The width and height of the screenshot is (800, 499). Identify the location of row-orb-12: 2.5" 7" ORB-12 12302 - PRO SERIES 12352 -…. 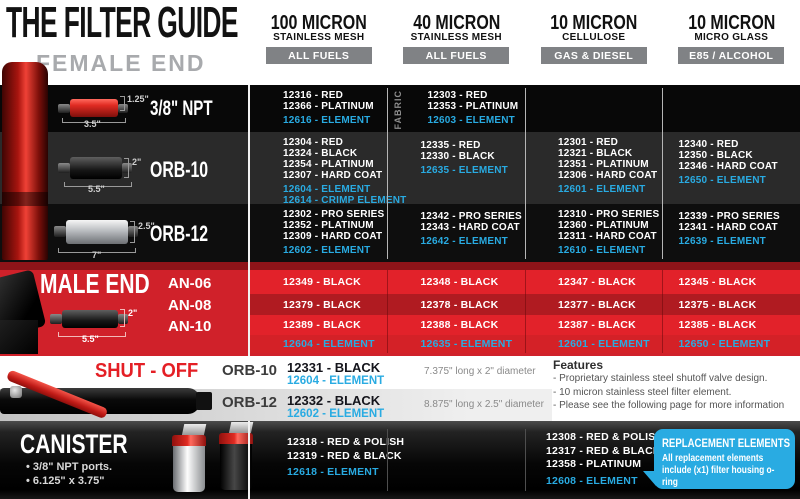
(400, 233).